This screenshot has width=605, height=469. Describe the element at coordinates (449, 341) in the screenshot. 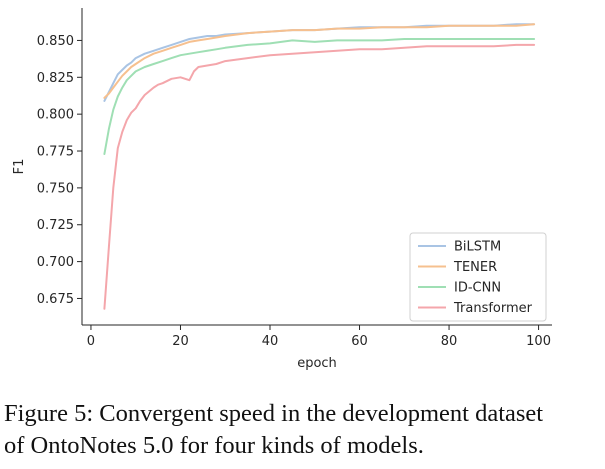

I see `x-tick-label: 80` at that location.